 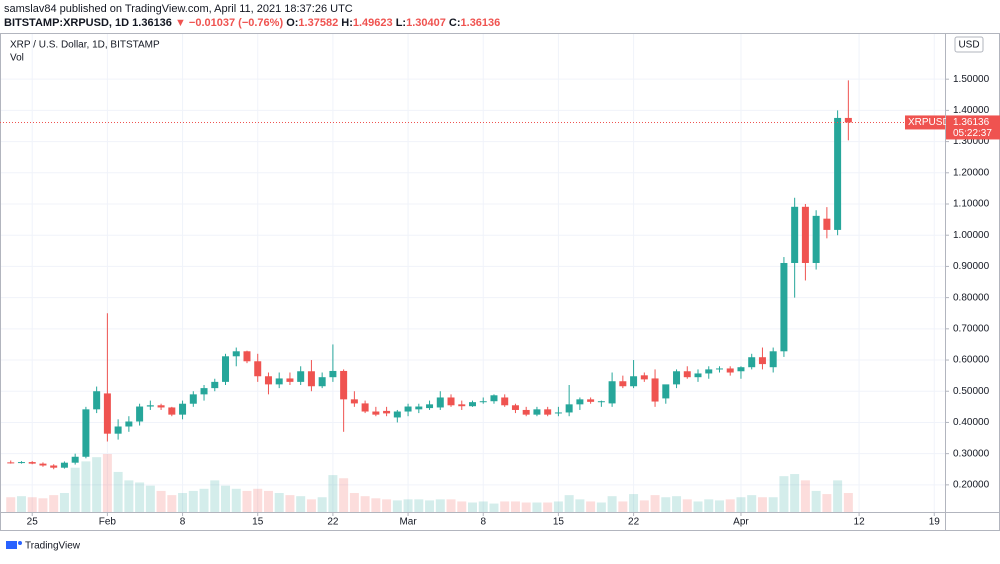 What do you see at coordinates (971, 204) in the screenshot?
I see `y-tick-label: 1.10000` at bounding box center [971, 204].